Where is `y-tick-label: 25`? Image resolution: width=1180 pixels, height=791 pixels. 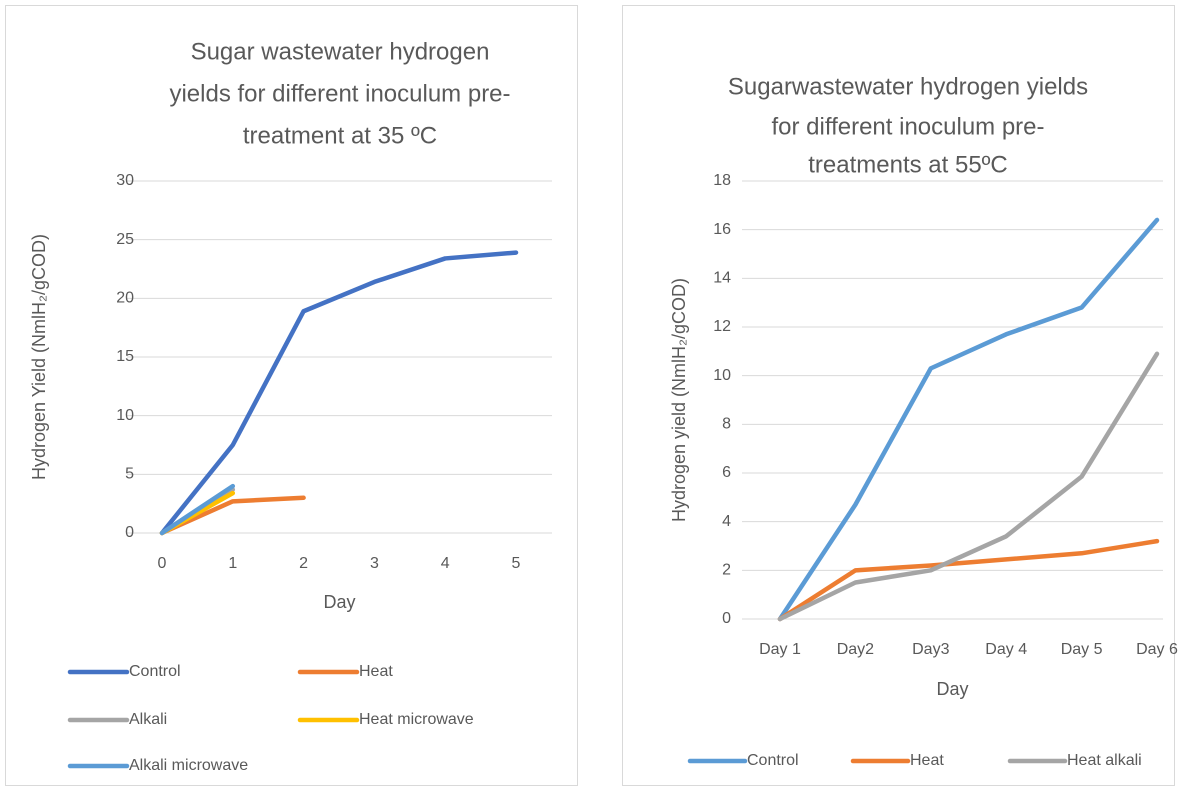 y-tick-label: 25 is located at coordinates (125, 239).